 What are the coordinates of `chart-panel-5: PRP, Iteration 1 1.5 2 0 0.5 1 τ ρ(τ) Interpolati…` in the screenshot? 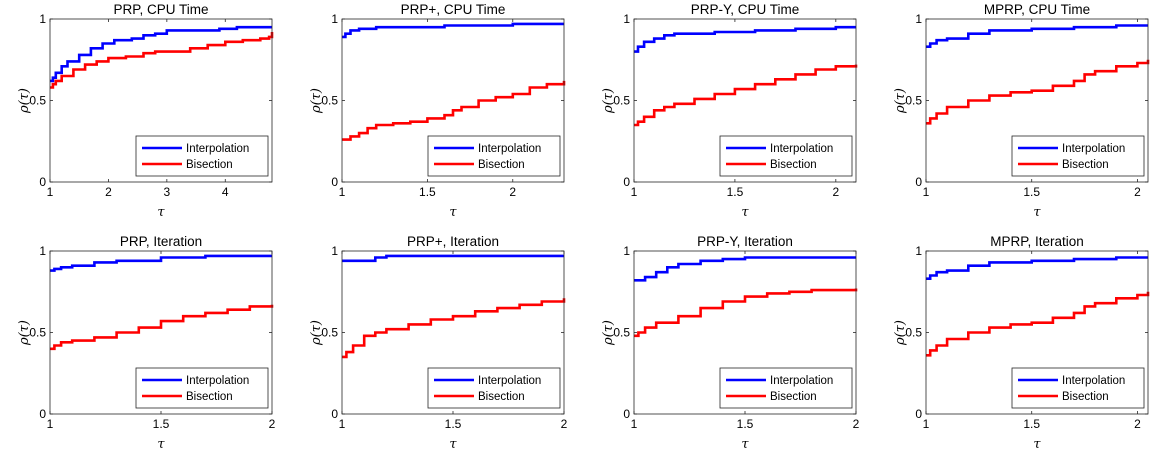 It's located at (146, 343).